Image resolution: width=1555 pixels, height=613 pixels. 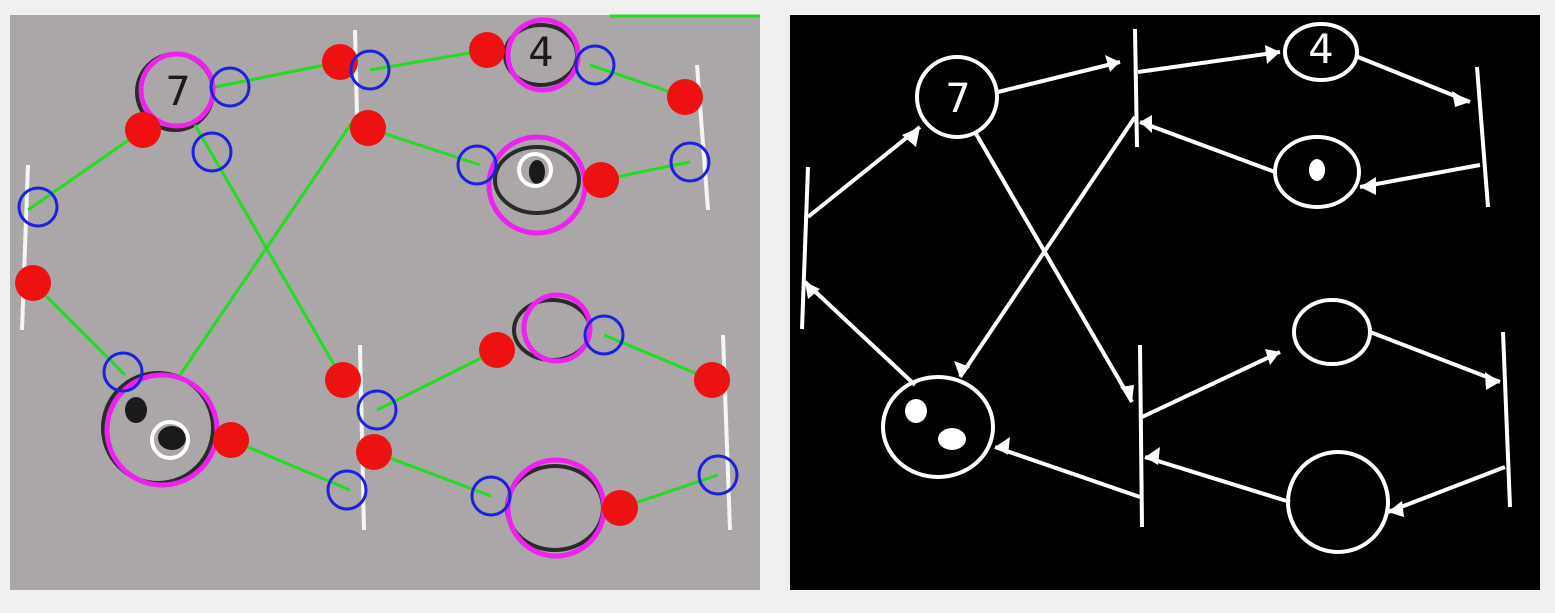 I want to click on tokens, so click(x=335, y=305).